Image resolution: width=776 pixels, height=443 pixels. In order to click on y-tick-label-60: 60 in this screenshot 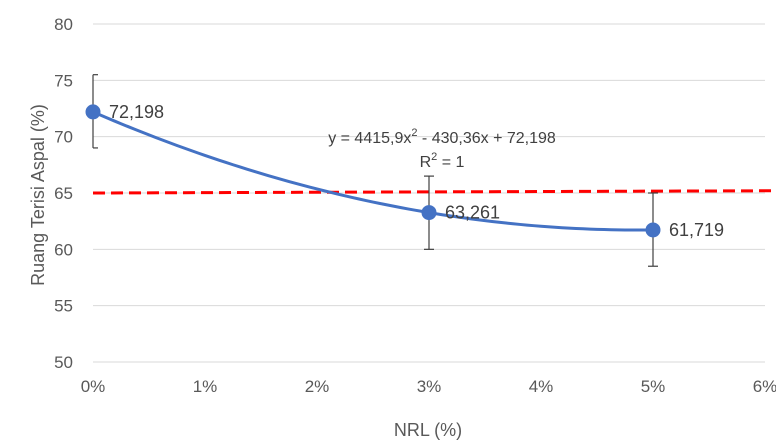, I will do `click(63, 249)`.